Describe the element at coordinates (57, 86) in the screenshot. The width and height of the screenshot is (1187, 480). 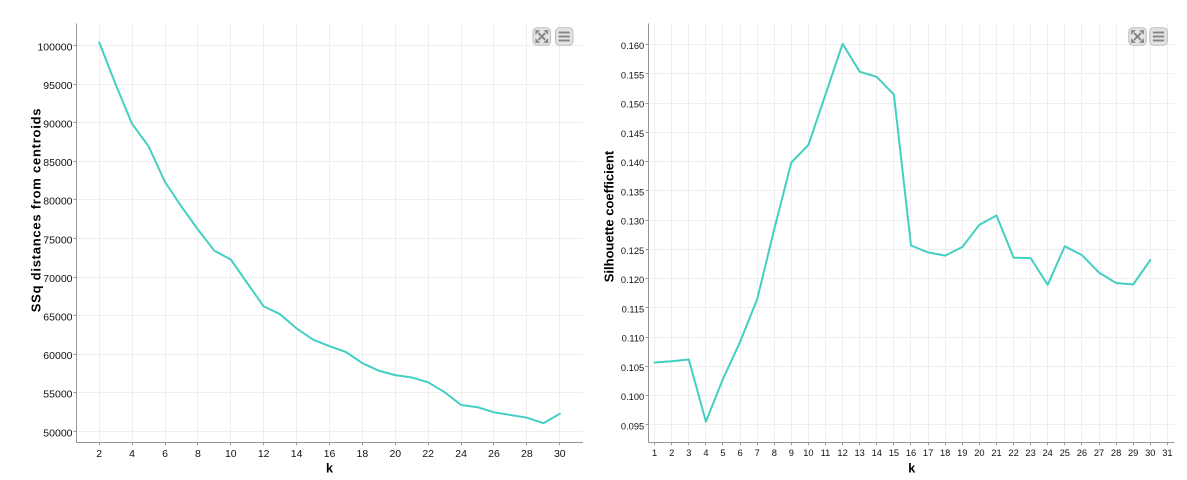
I see `svg-text: 95000` at that location.